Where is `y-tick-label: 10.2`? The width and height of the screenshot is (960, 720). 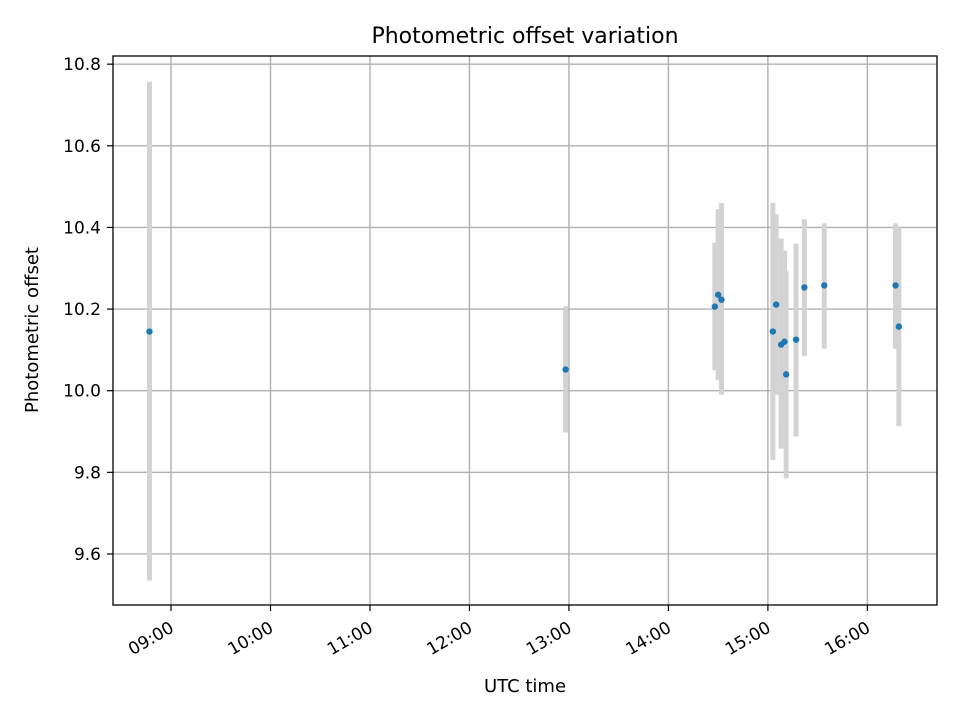 y-tick-label: 10.2 is located at coordinates (82, 310).